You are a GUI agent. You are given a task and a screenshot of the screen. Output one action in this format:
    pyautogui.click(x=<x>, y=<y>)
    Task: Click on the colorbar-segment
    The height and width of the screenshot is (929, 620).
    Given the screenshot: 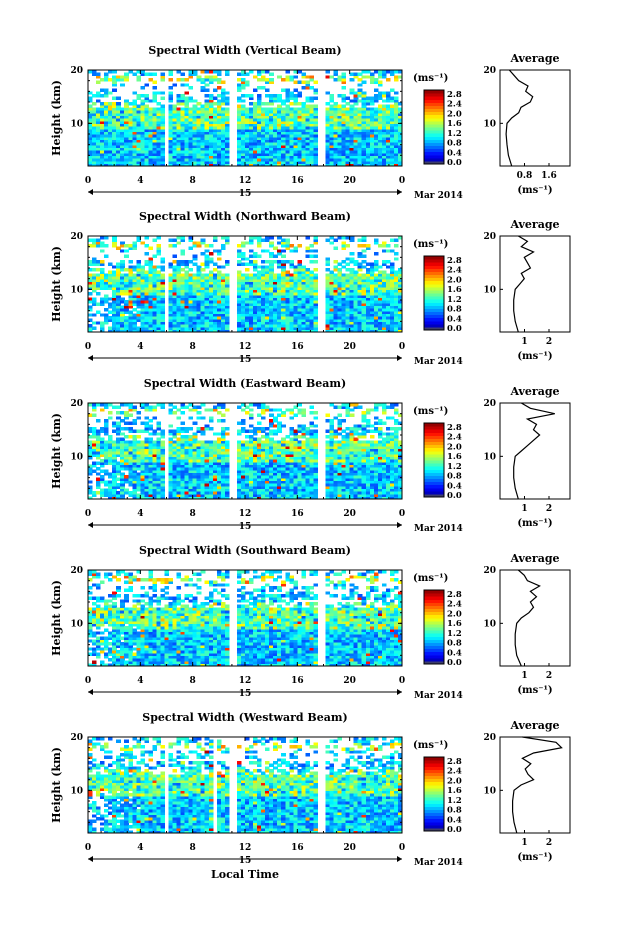 What is the action you would take?
    pyautogui.click(x=434, y=141)
    